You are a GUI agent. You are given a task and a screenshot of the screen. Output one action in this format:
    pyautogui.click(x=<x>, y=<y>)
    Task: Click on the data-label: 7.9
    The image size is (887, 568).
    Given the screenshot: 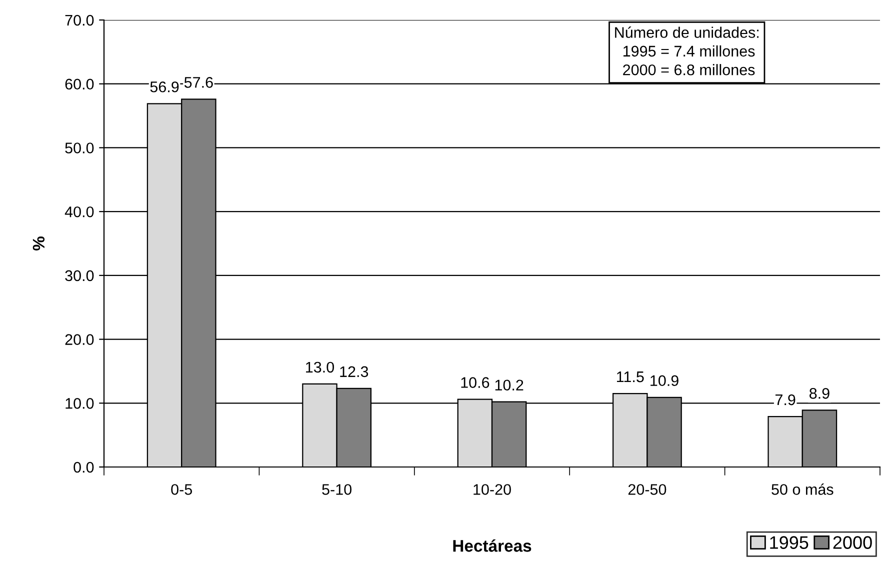 What is the action you would take?
    pyautogui.click(x=785, y=400)
    